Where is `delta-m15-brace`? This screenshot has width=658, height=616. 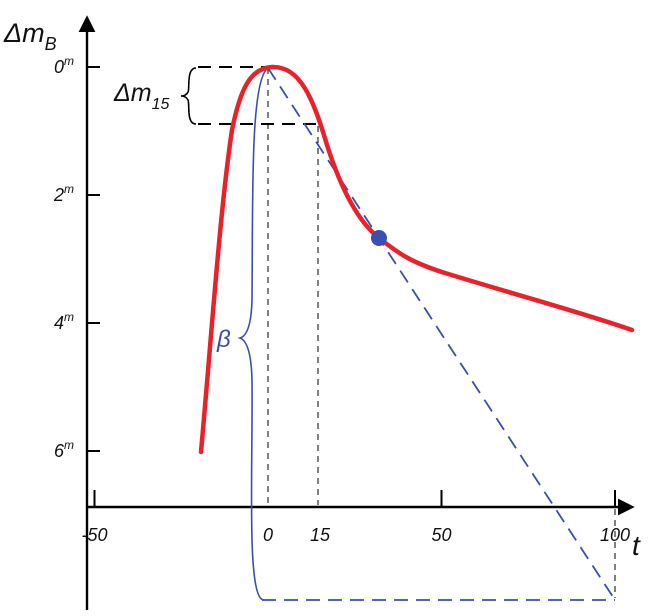
delta-m15-brace is located at coordinates (188, 96).